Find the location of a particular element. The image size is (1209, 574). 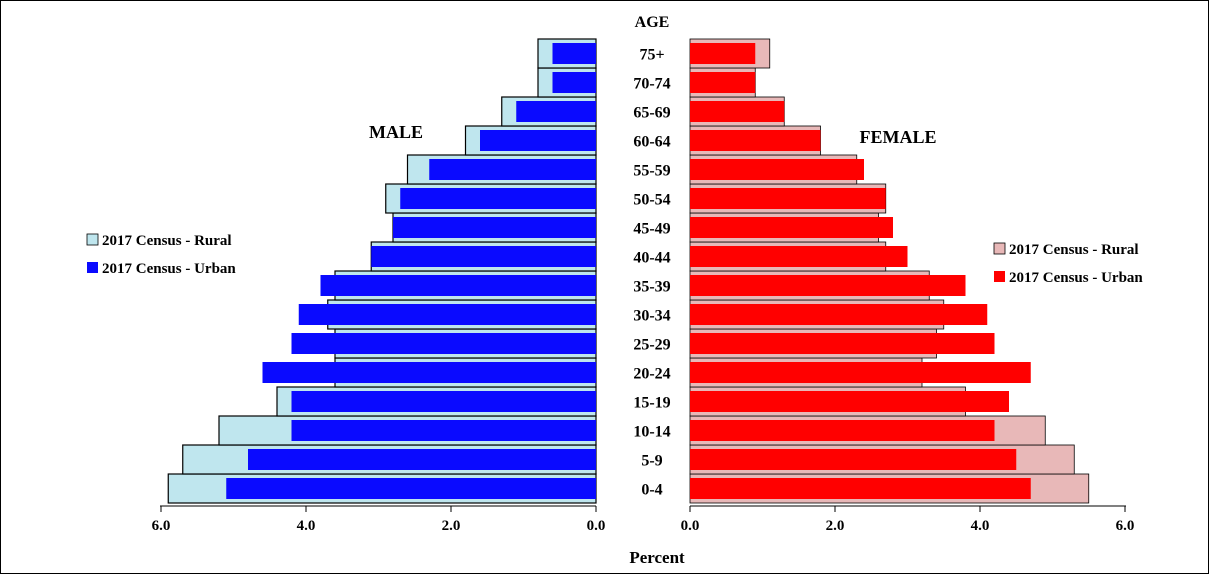

age-label-60-64: 60-64 is located at coordinates (651, 142).